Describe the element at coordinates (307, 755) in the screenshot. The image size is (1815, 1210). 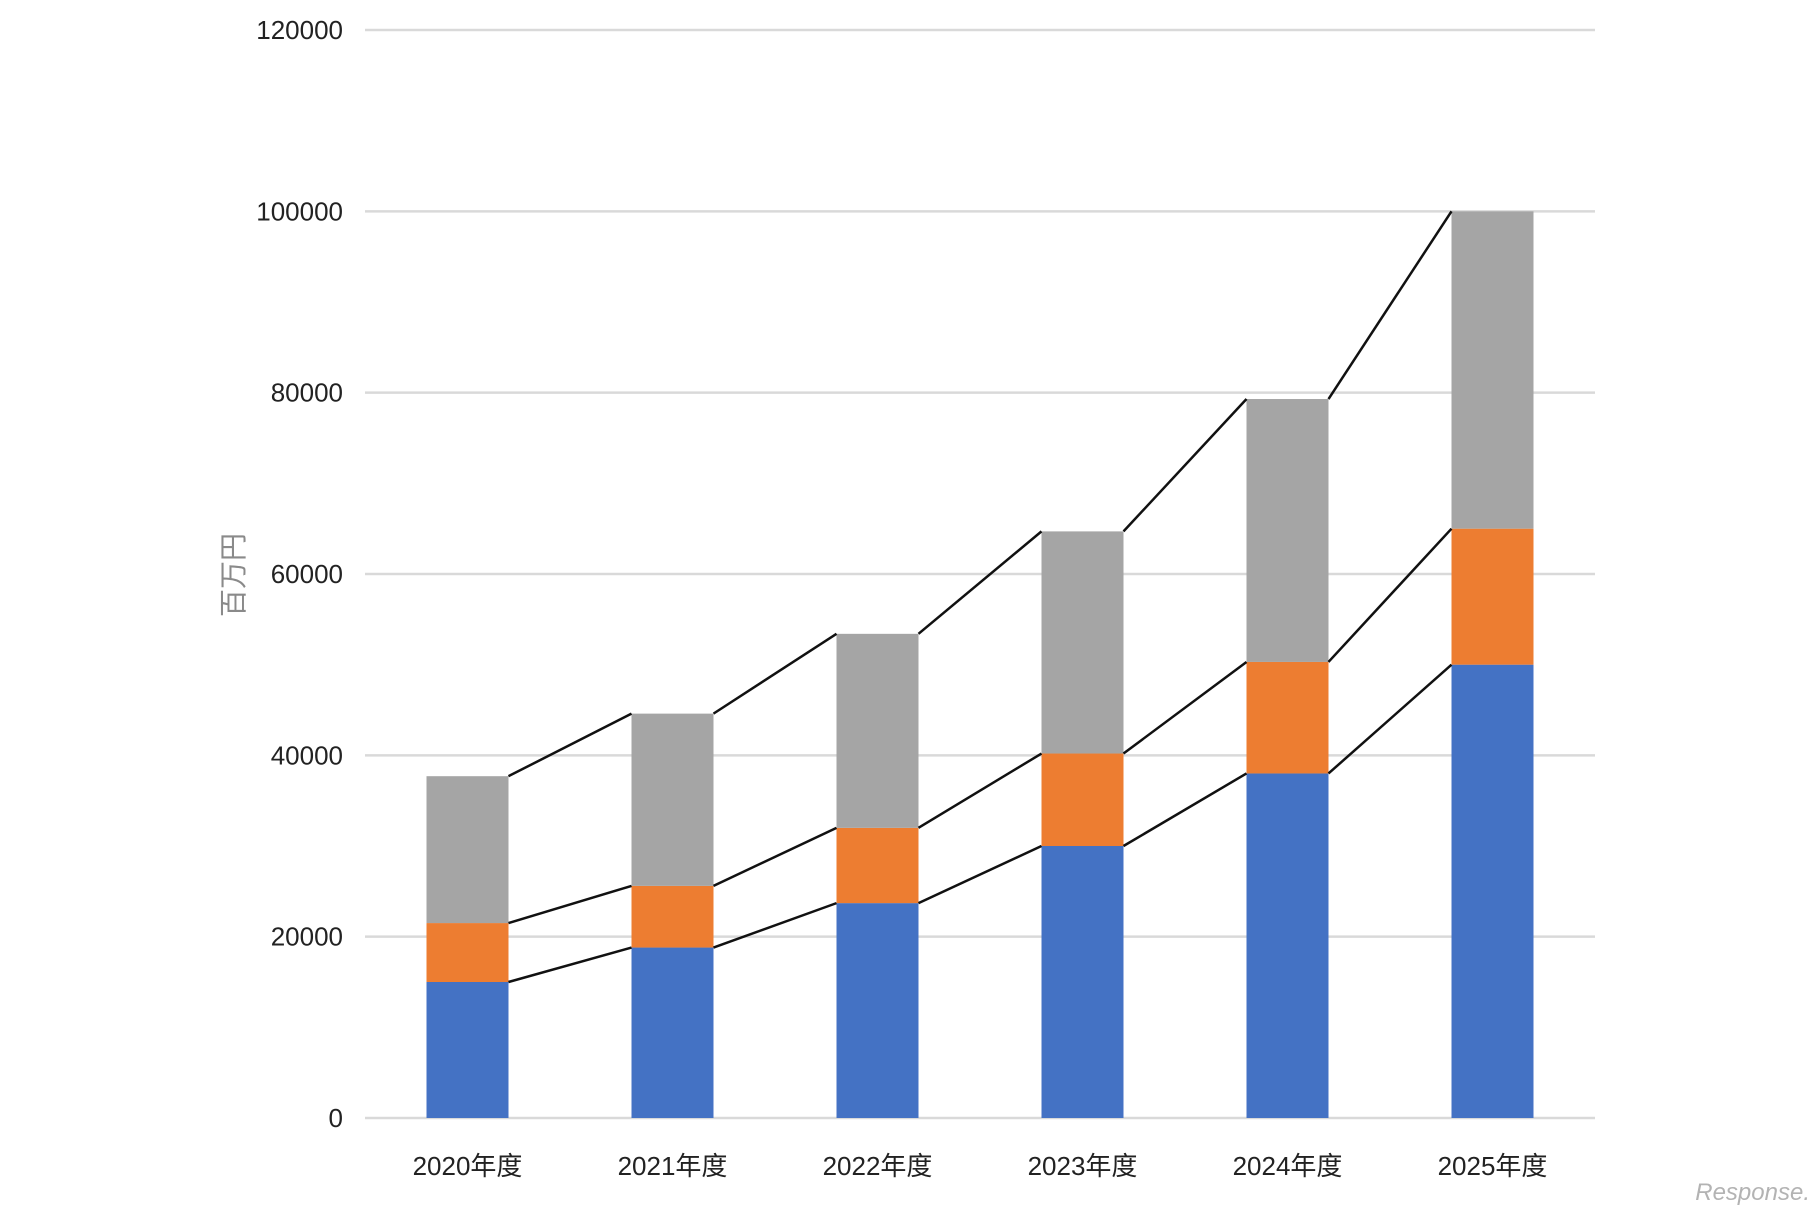
I see `y-tick-label: 40000` at that location.